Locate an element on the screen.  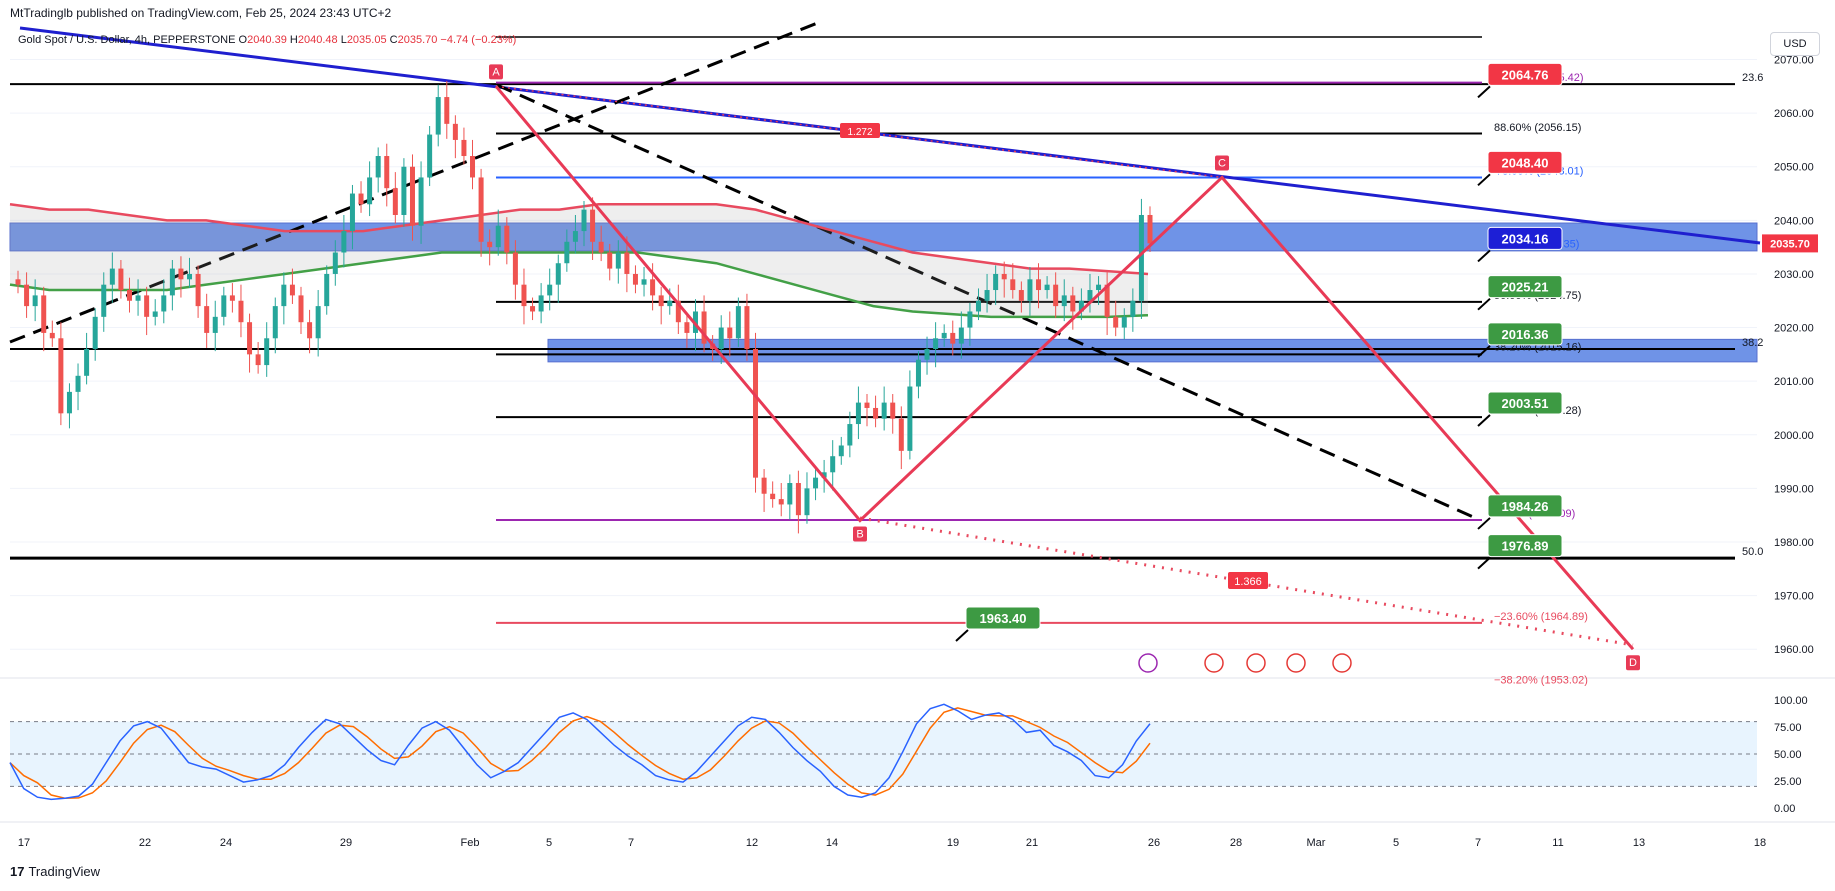
x-tick-label: Mar is located at coordinates (1316, 843).